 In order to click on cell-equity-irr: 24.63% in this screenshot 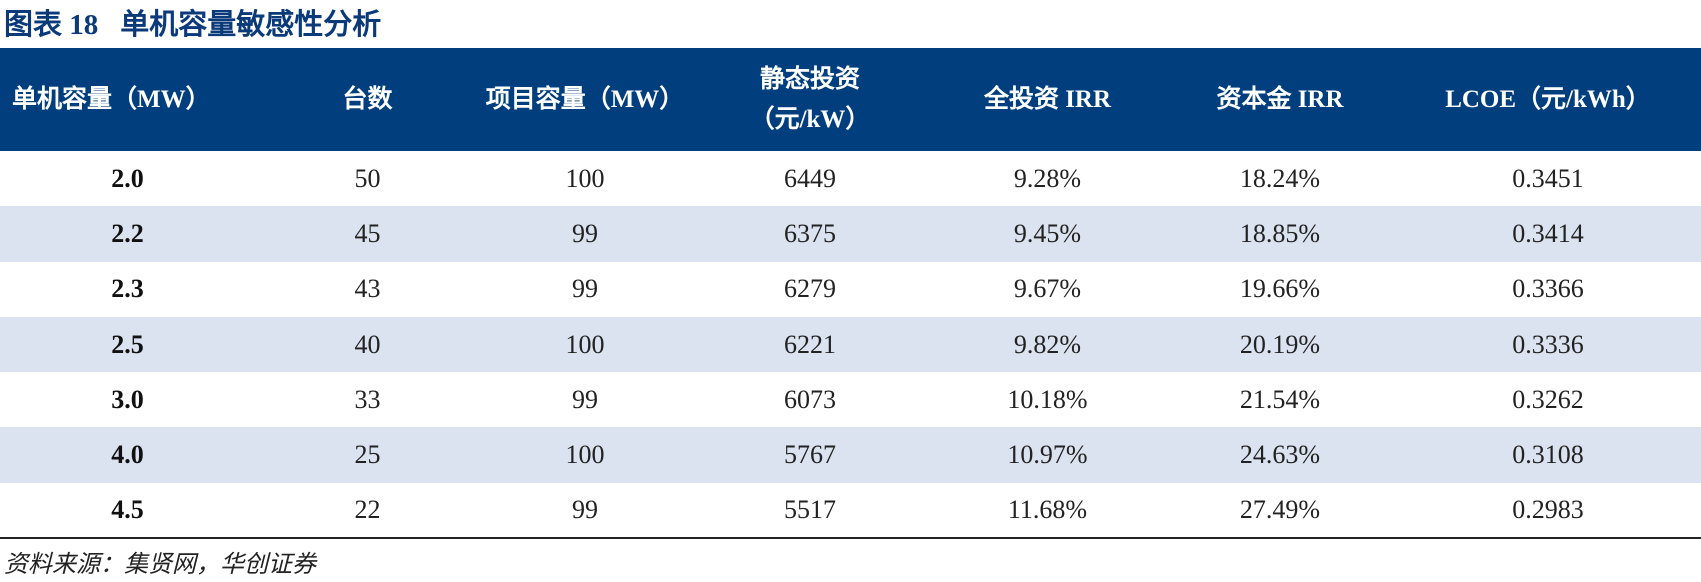, I will do `click(1280, 455)`.